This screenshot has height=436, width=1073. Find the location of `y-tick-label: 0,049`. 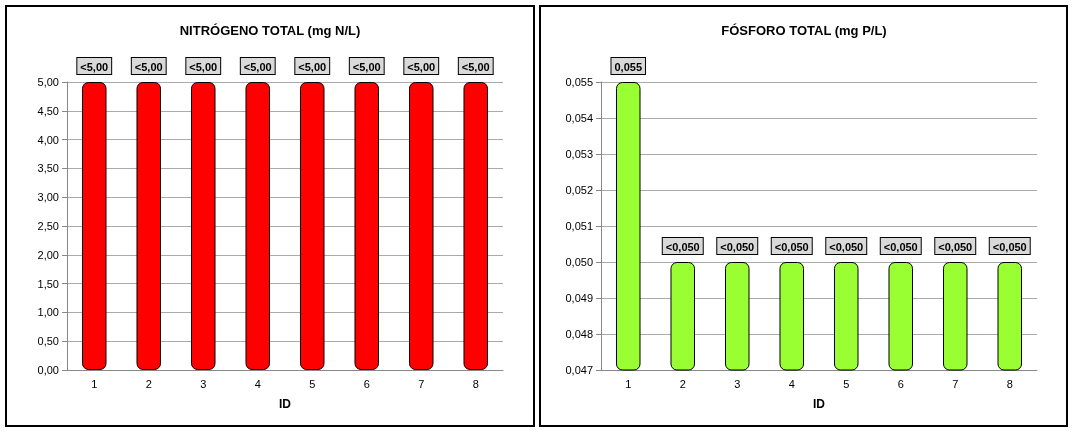

y-tick-label: 0,049 is located at coordinates (578, 298).